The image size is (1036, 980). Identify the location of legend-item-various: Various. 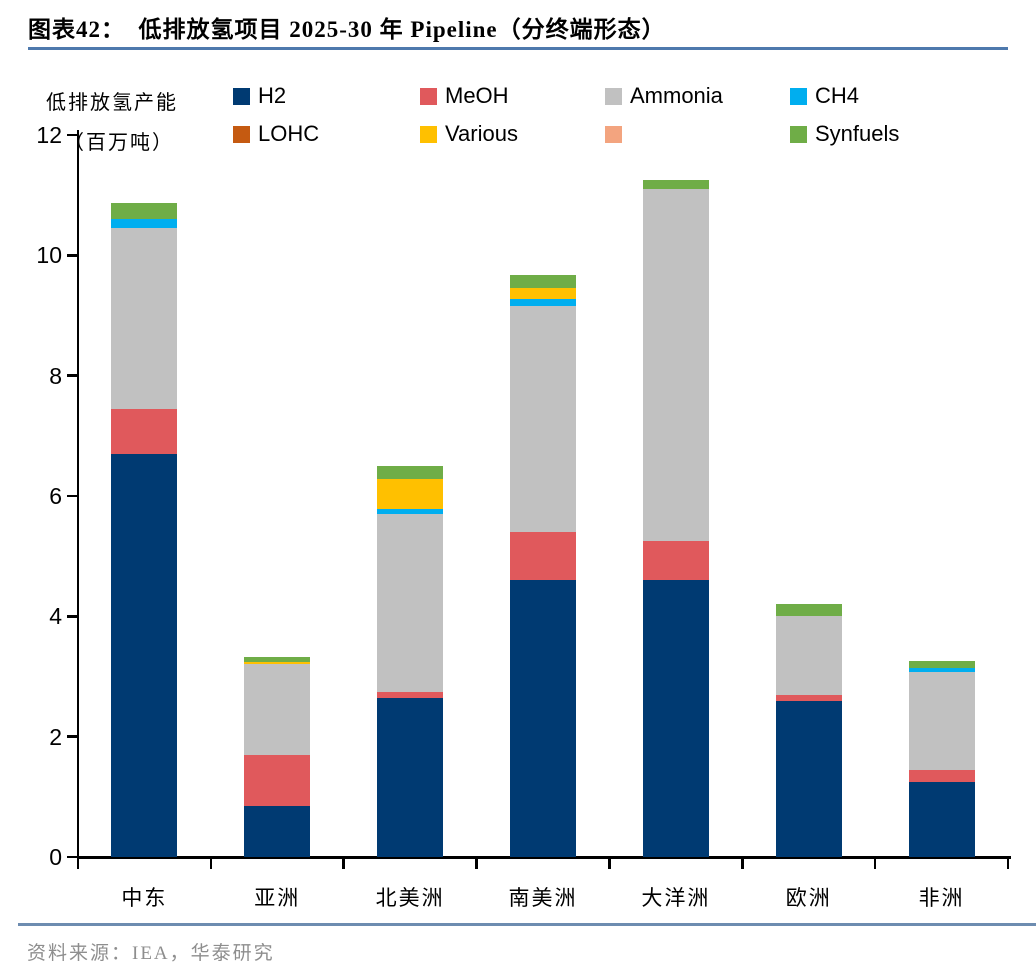
(469, 133).